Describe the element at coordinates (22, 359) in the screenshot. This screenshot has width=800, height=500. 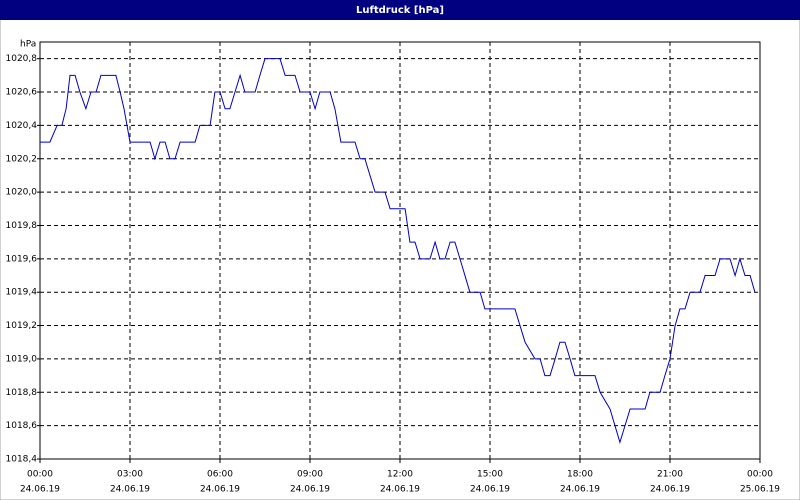
I see `y-tick-label: 1019,0` at that location.